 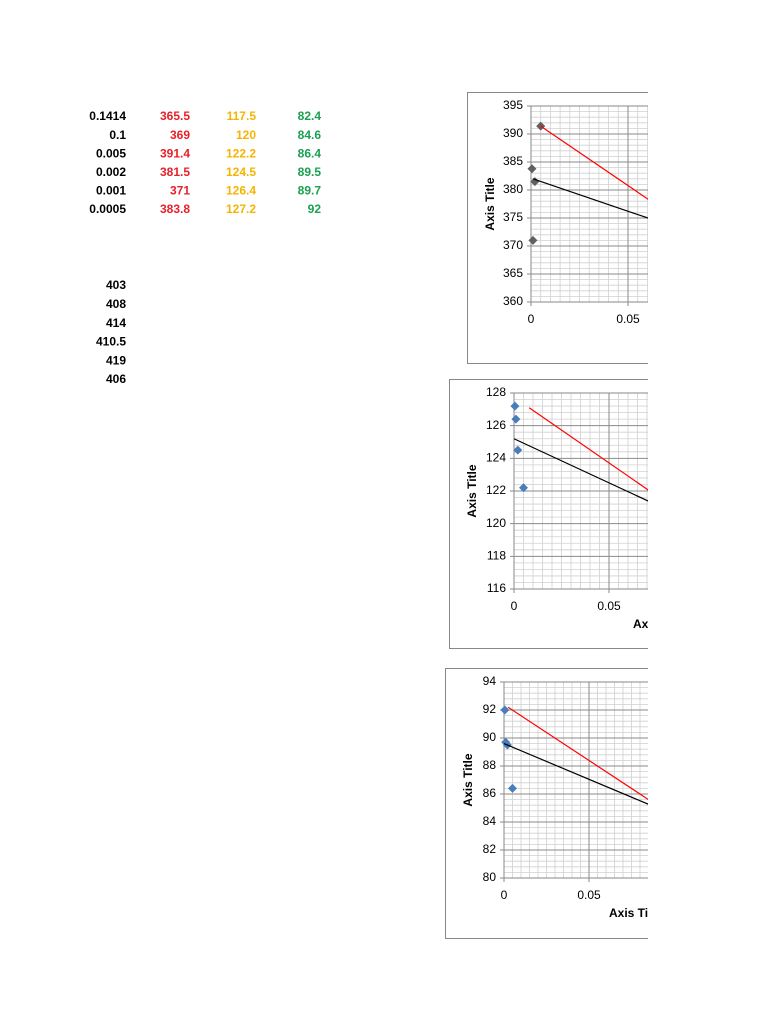 I want to click on y-tick-label: 94, so click(x=490, y=681).